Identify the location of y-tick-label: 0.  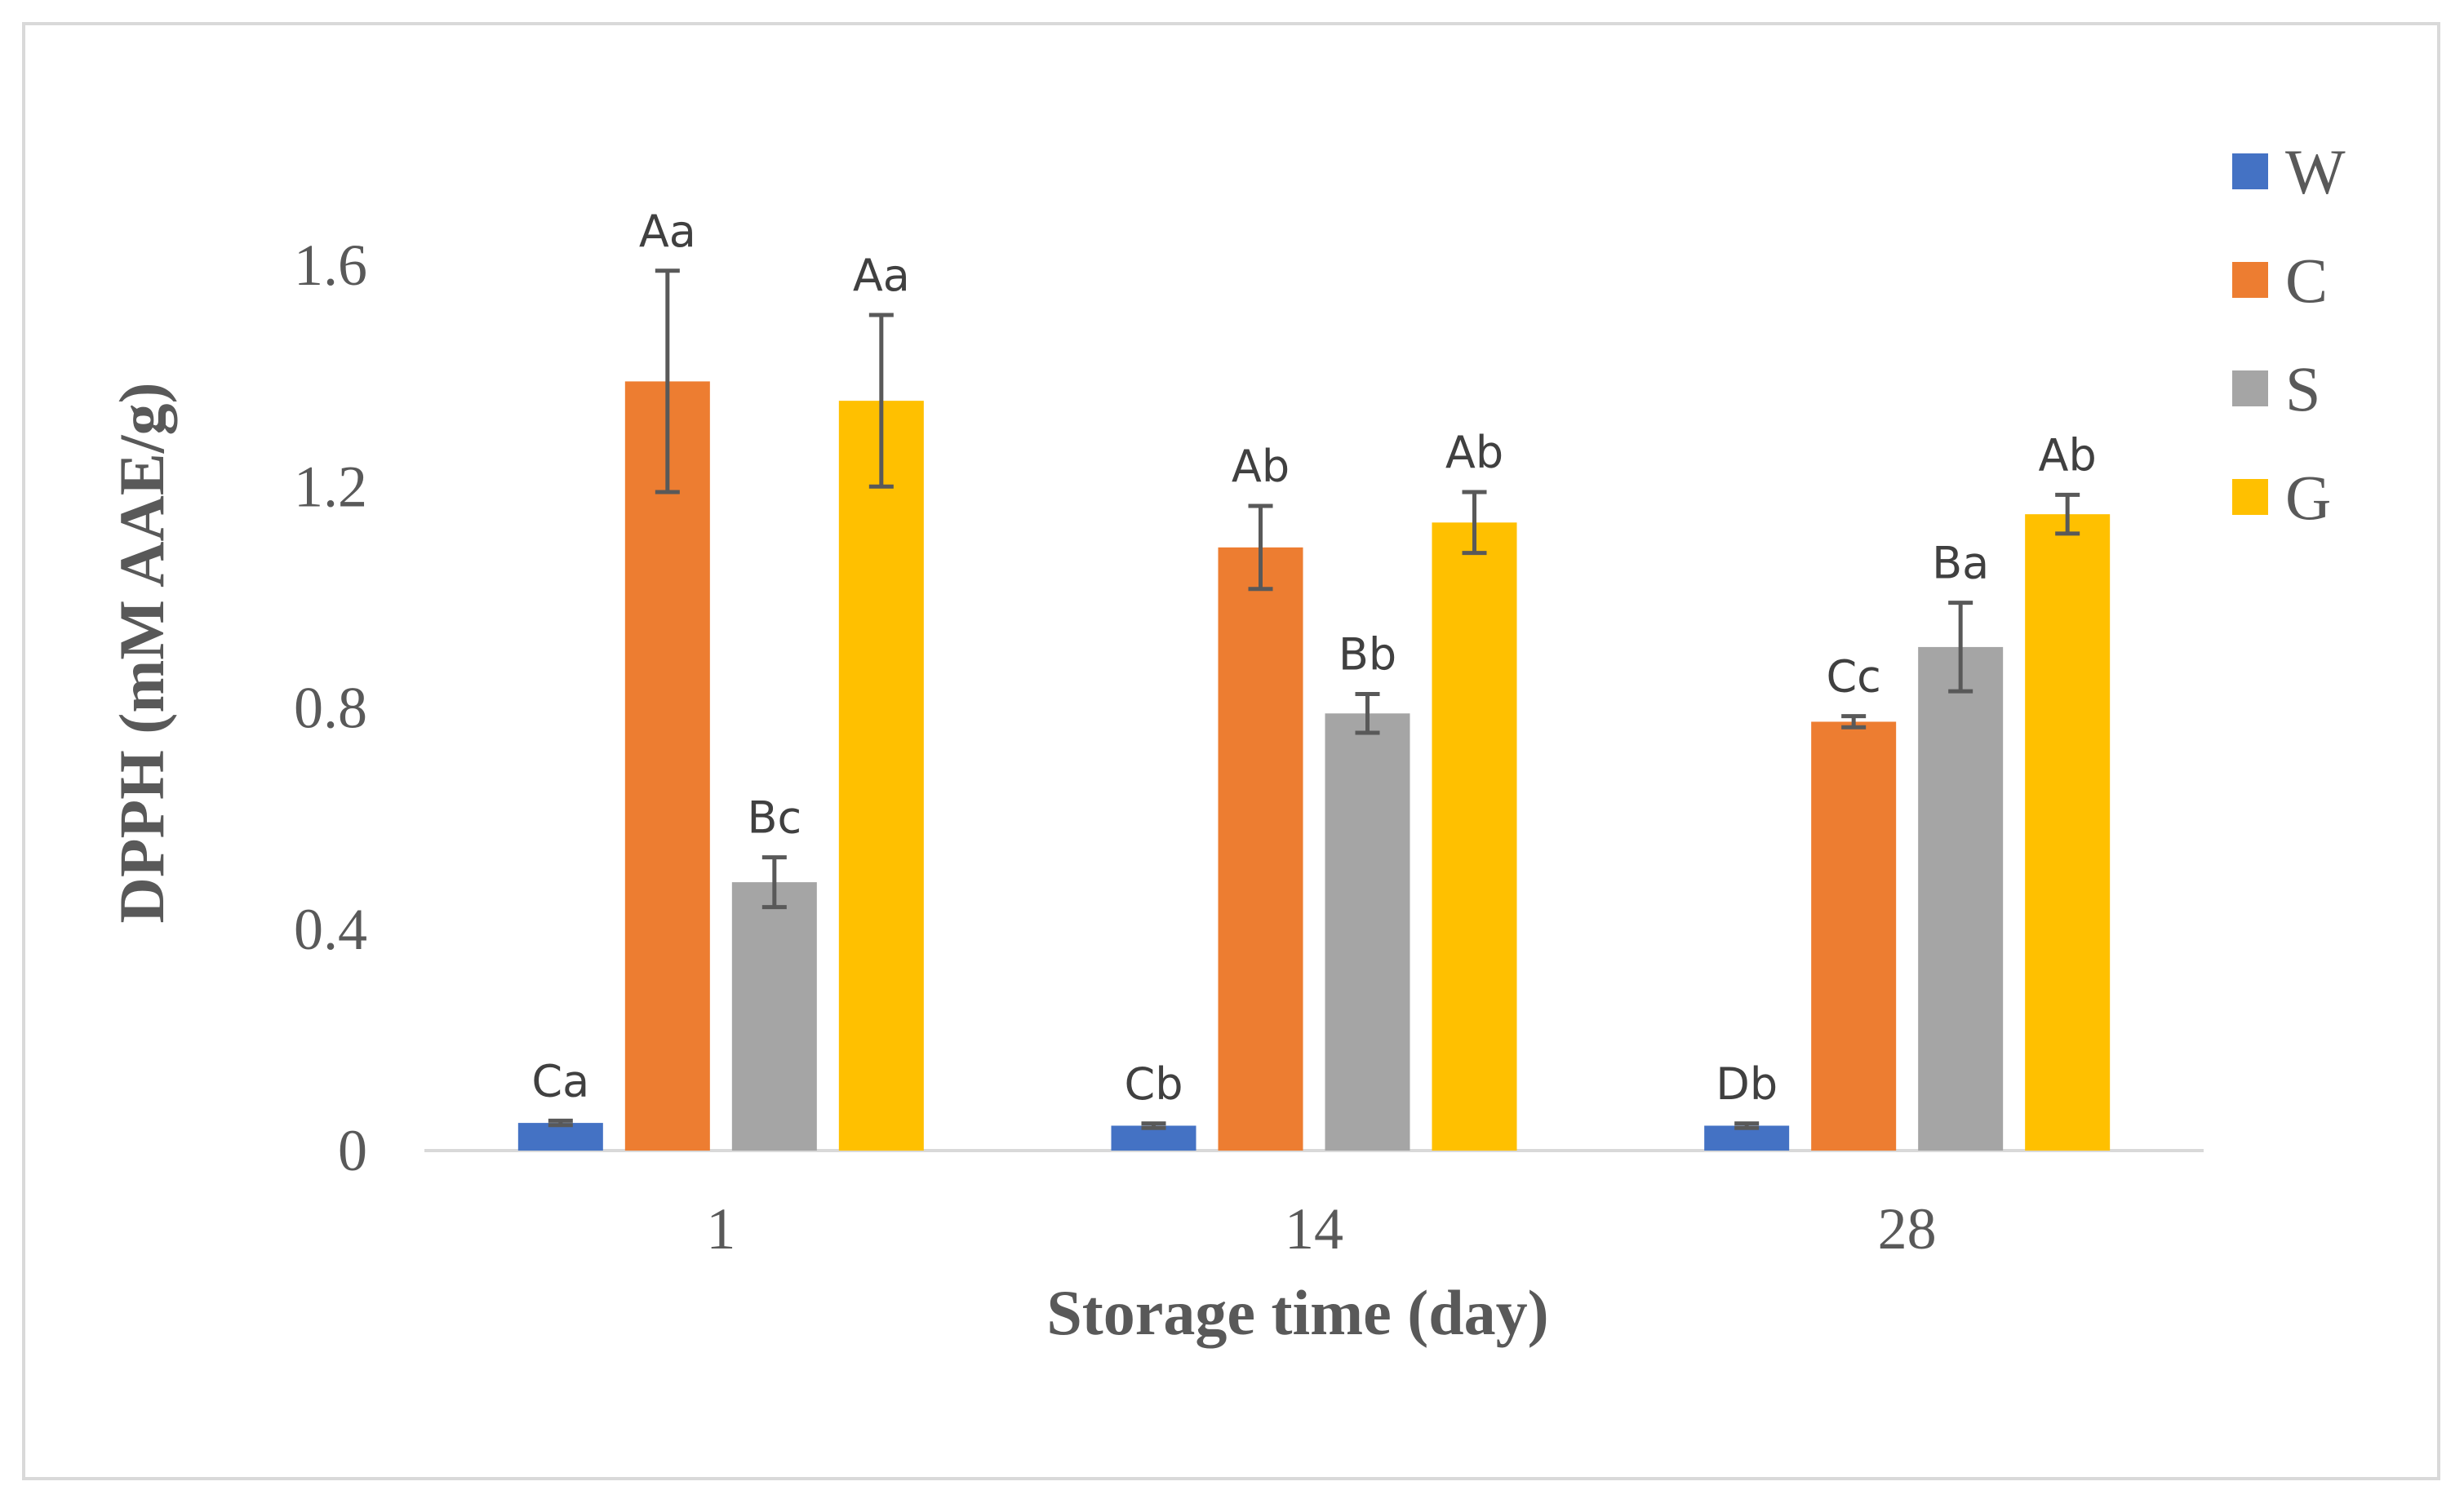
(353, 1150).